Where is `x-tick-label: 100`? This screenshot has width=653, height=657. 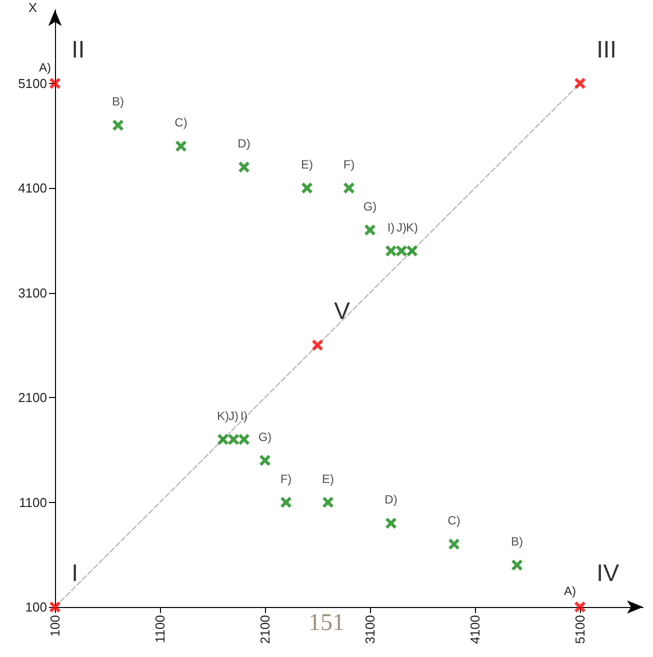
x-tick-label: 100 is located at coordinates (55, 626).